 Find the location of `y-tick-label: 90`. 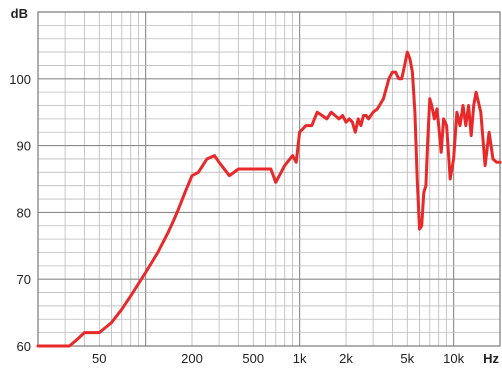

y-tick-label: 90 is located at coordinates (24, 146).